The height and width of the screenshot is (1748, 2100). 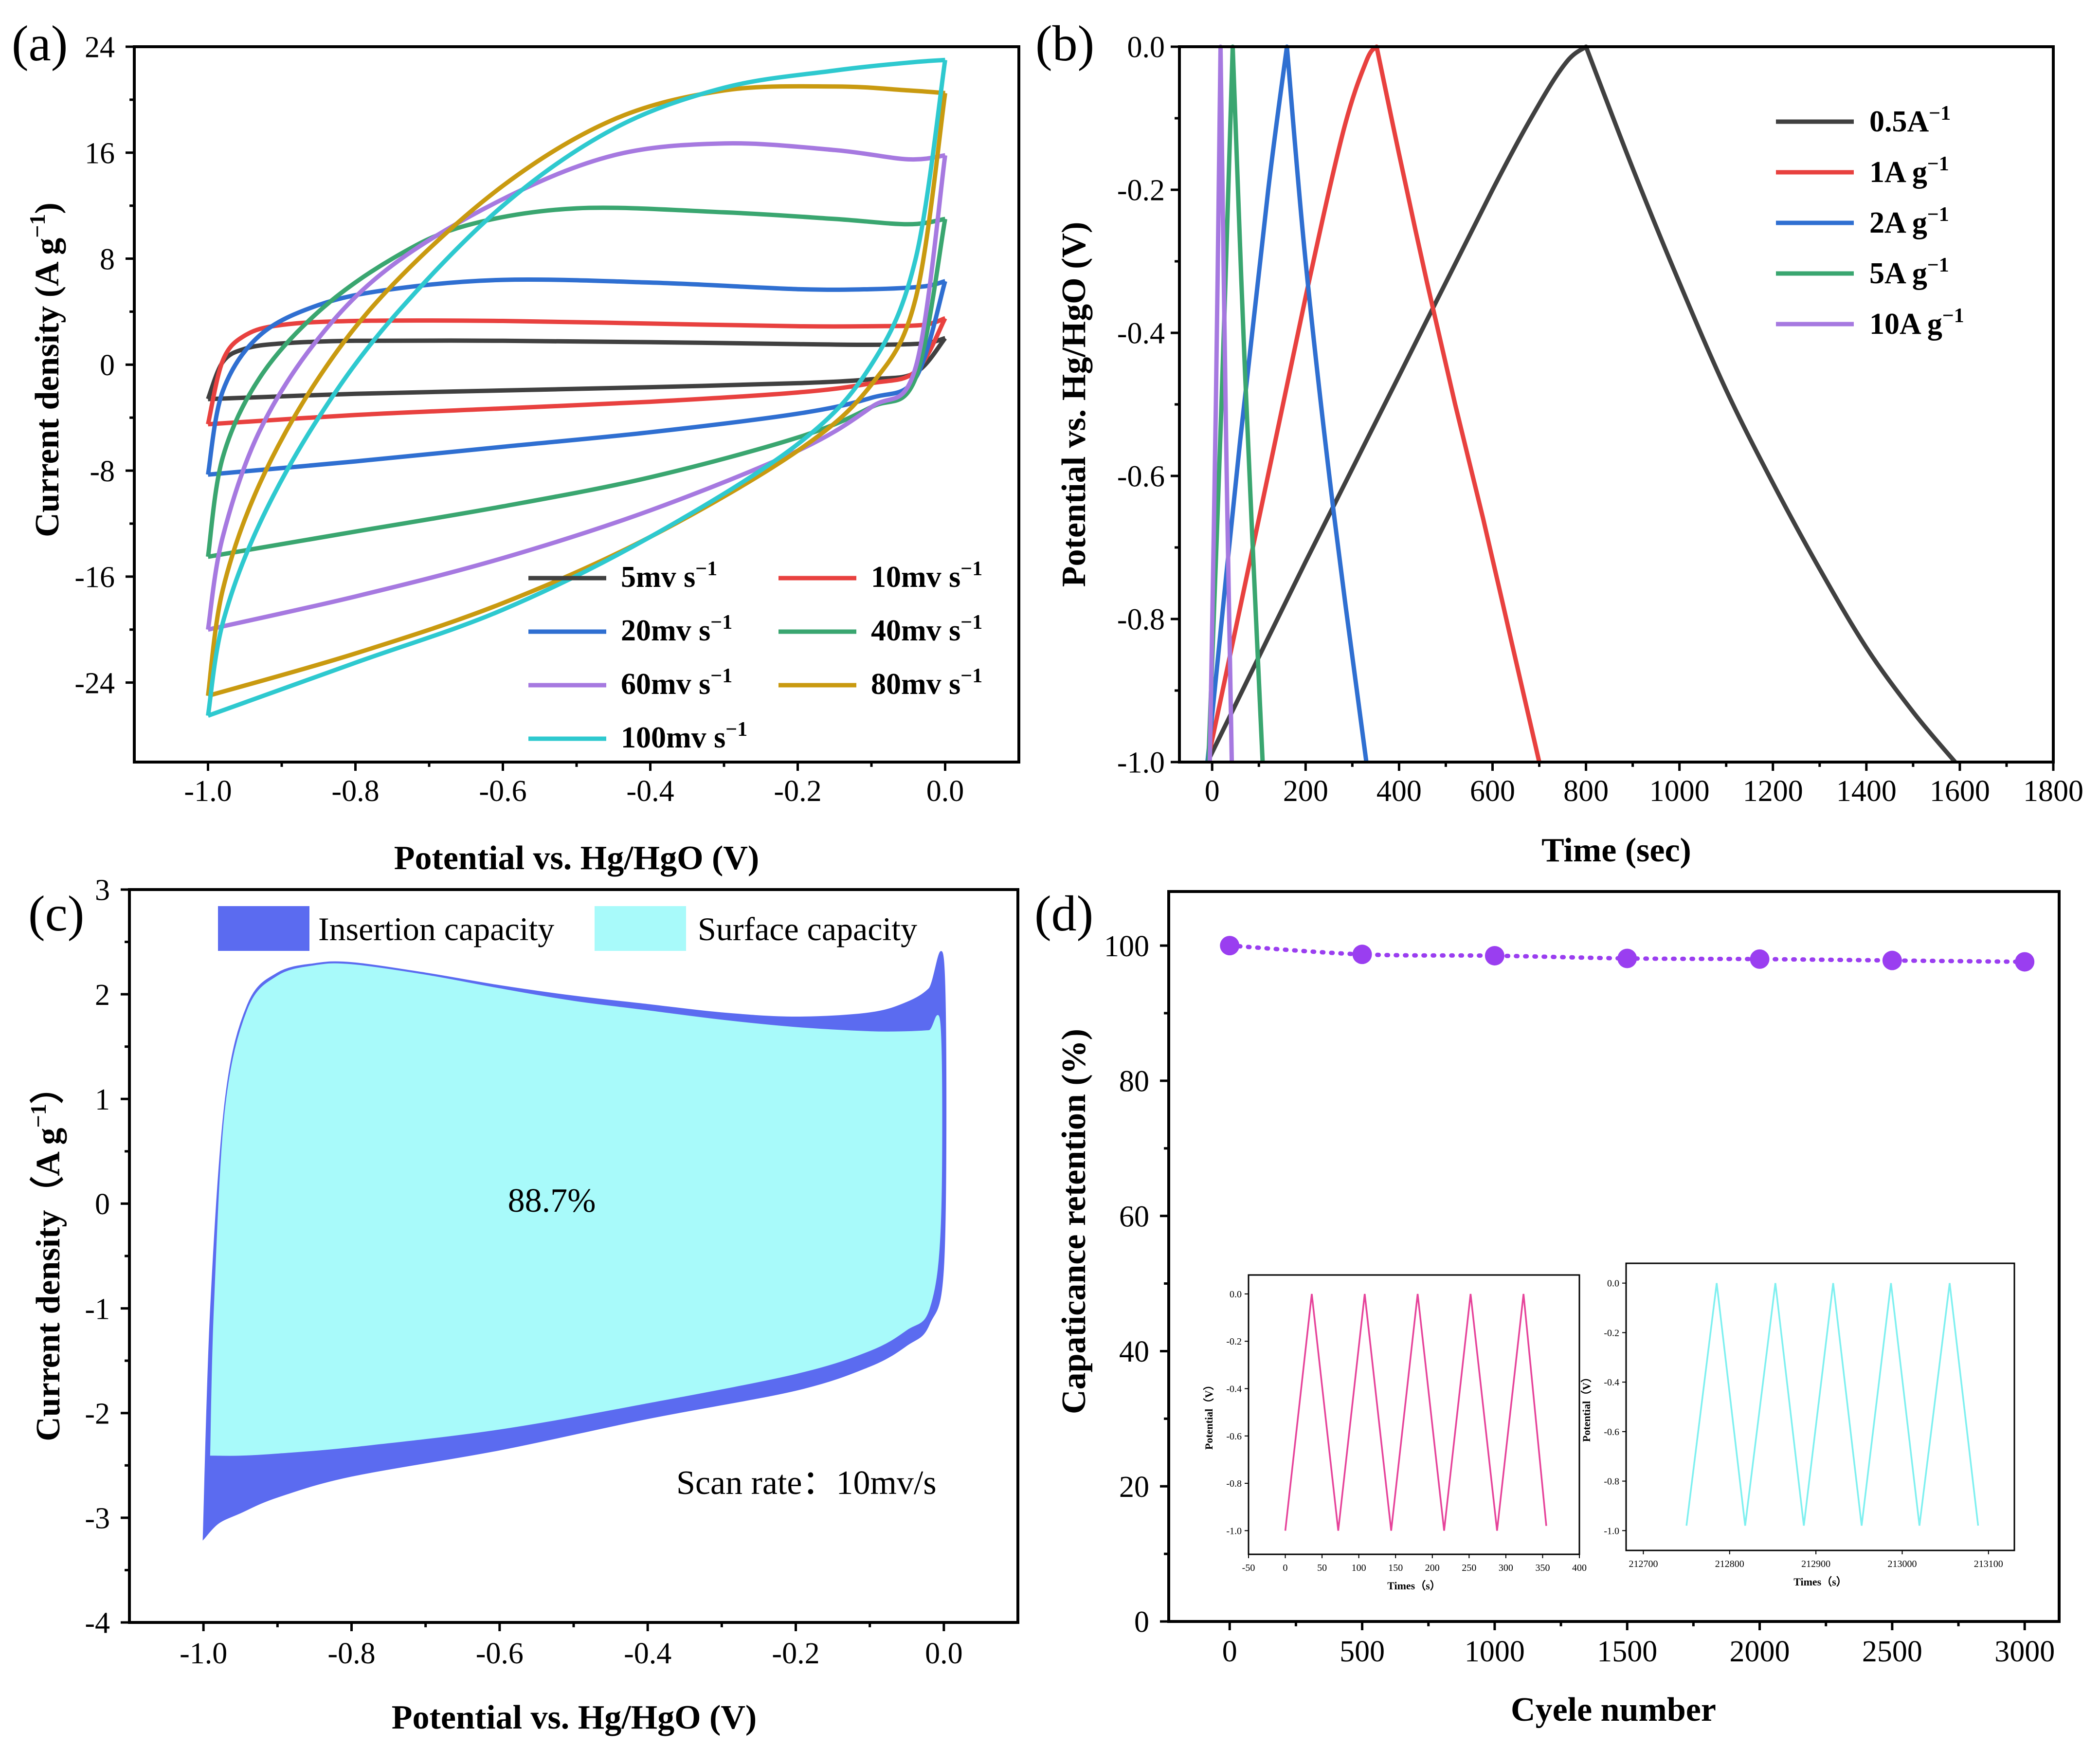 What do you see at coordinates (48, 1284) in the screenshot?
I see `panel-c-ylabel-main: Current density（A g` at bounding box center [48, 1284].